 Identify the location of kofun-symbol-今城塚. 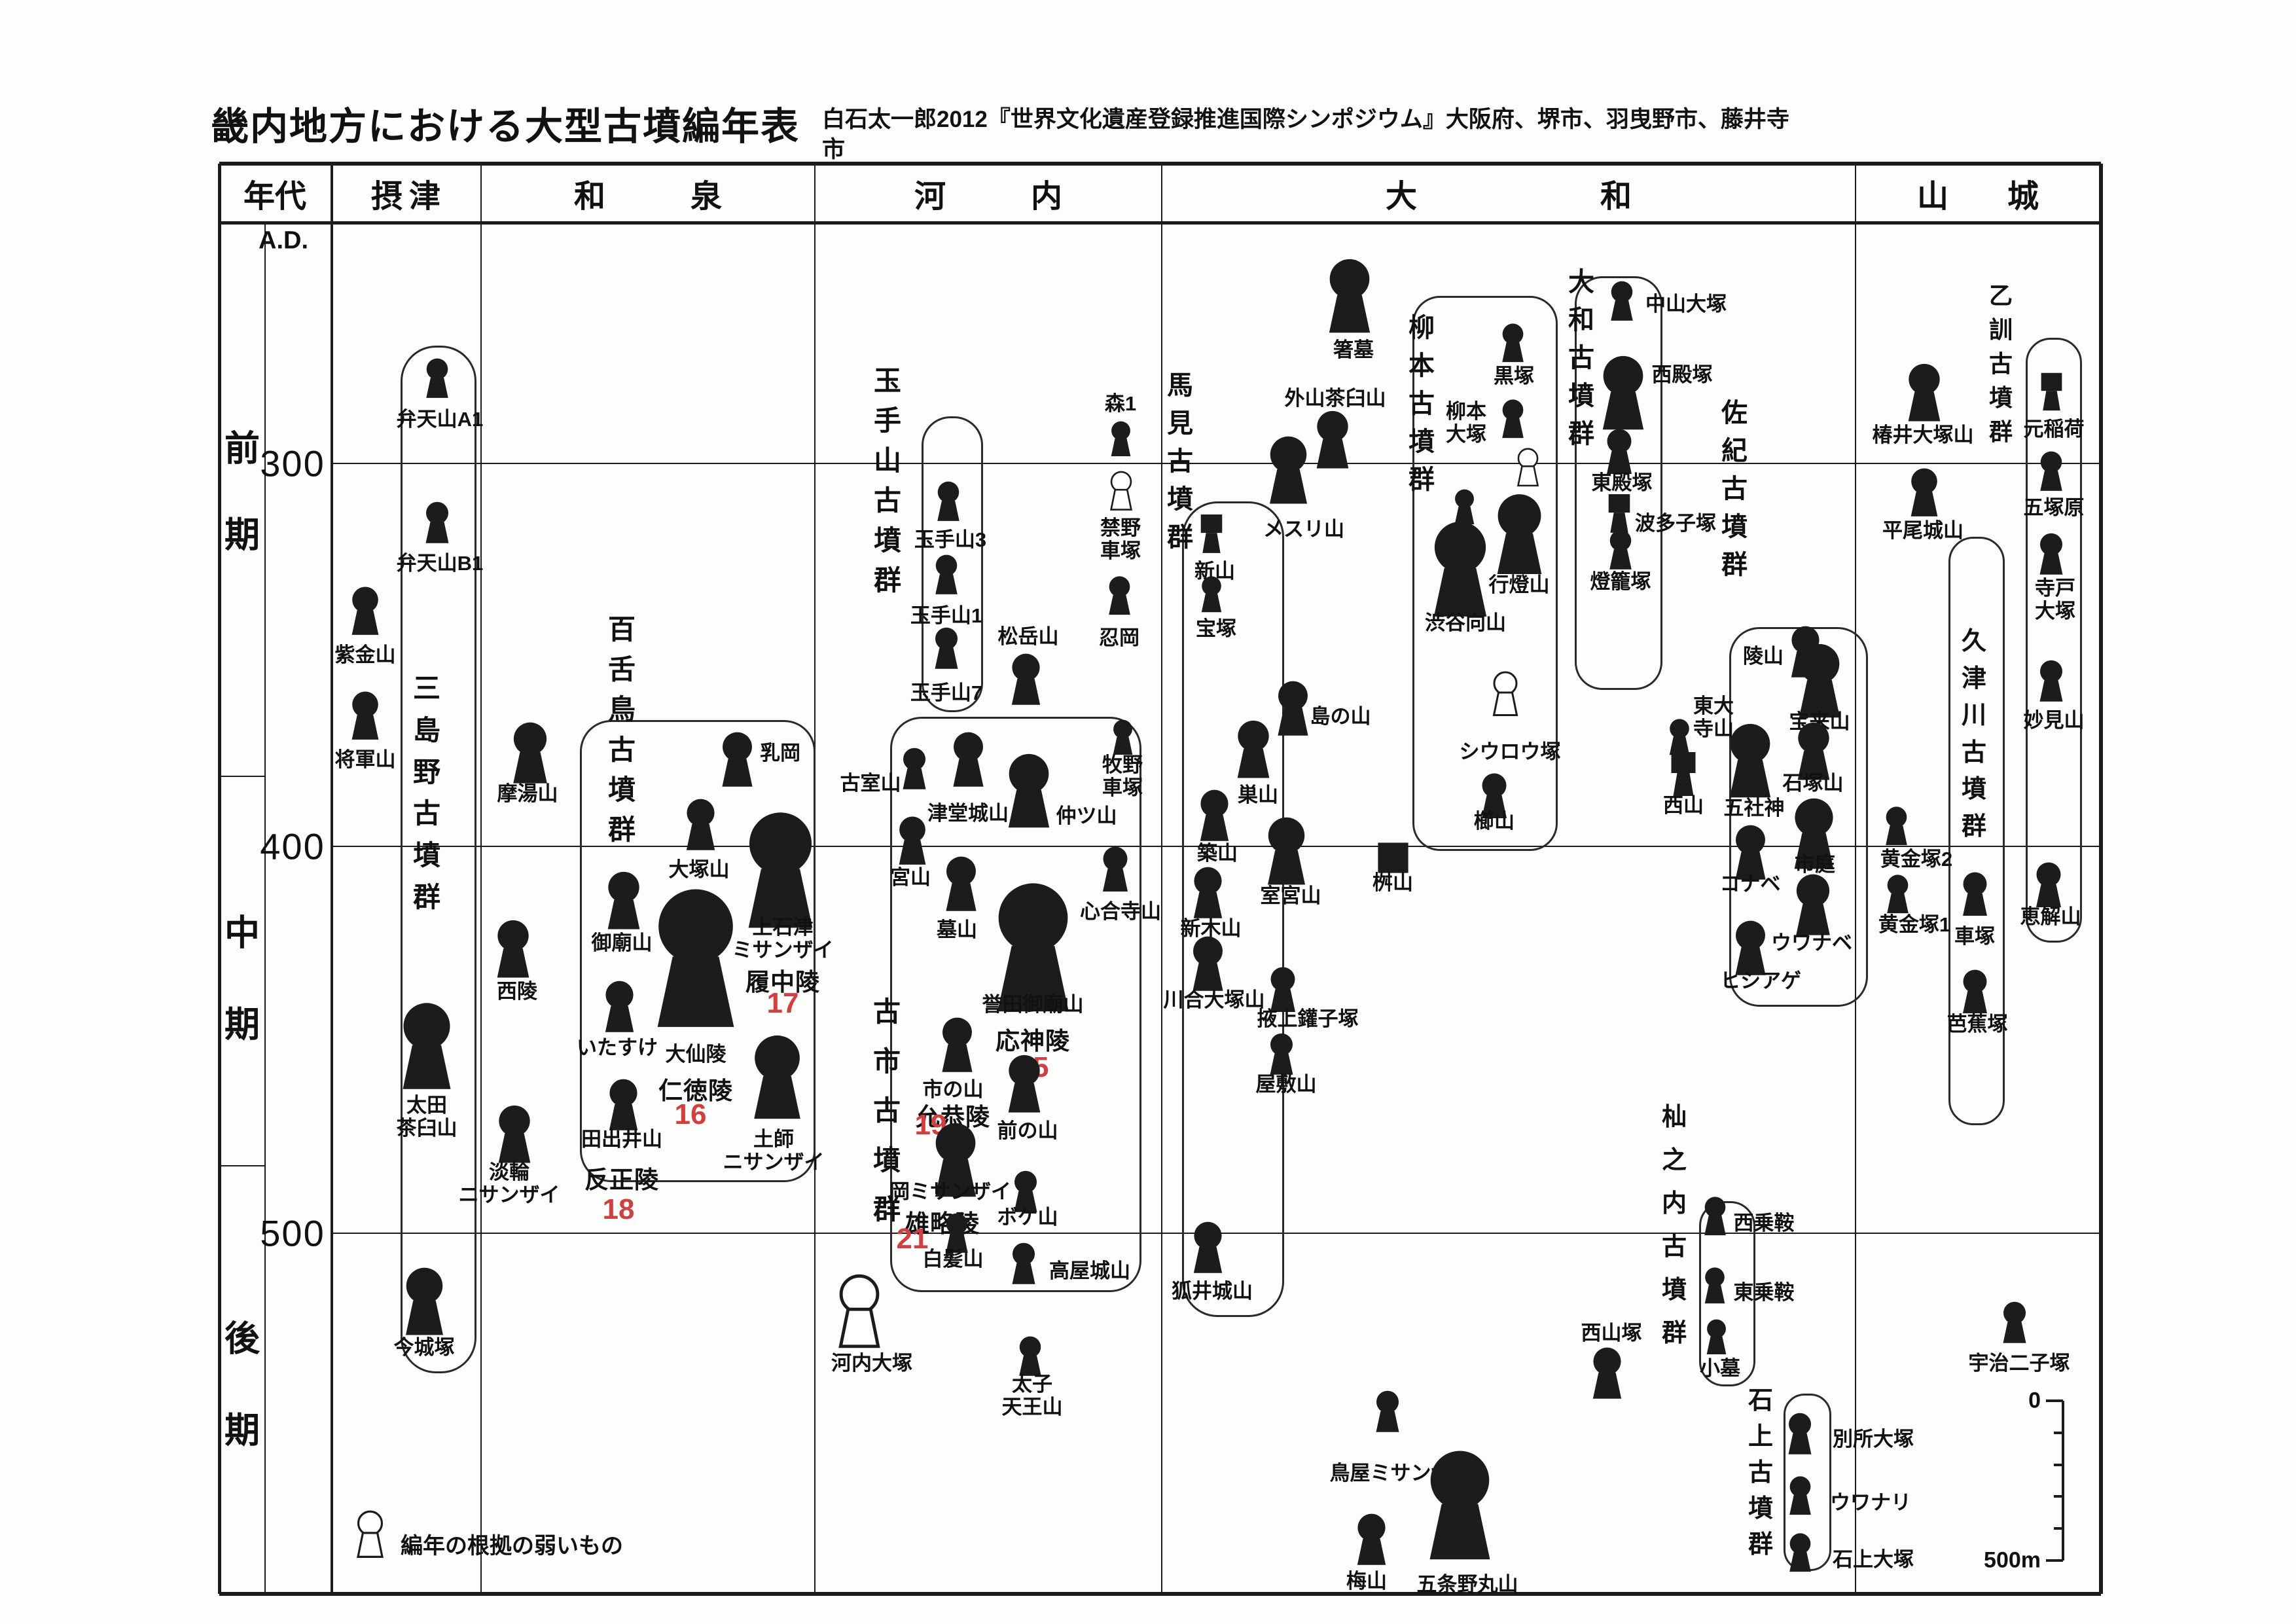
(424, 1303).